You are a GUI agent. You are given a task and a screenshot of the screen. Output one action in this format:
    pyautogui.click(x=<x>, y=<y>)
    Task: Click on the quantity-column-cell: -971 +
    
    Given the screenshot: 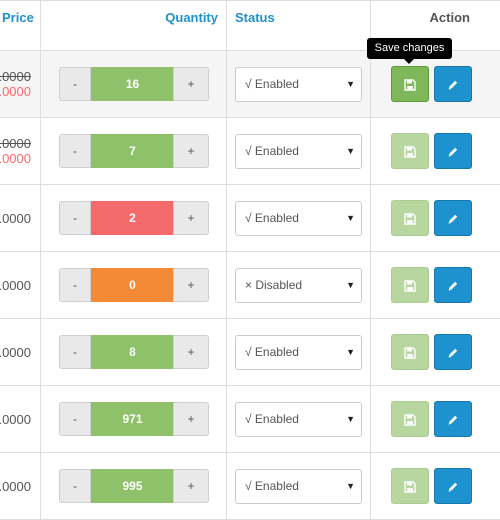 What is the action you would take?
    pyautogui.click(x=133, y=419)
    